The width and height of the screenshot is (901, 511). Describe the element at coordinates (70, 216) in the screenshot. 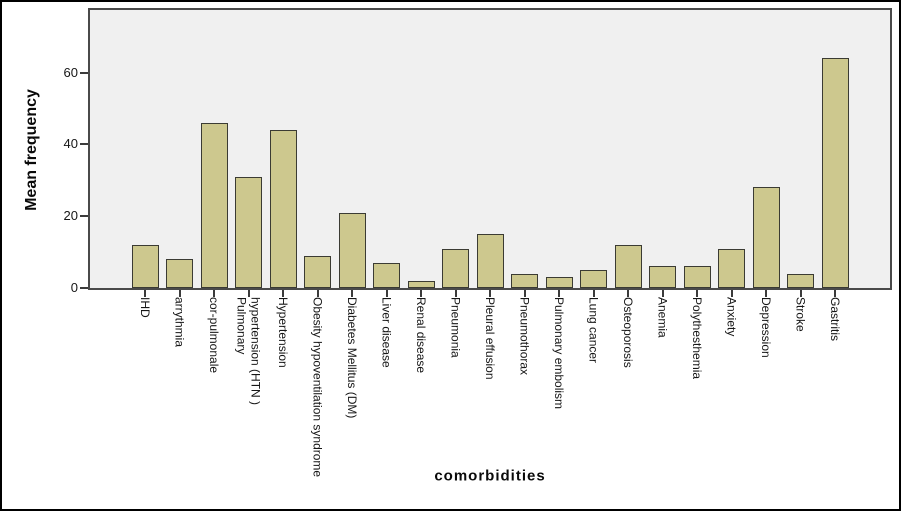

I see `y-tick-label: 20` at that location.